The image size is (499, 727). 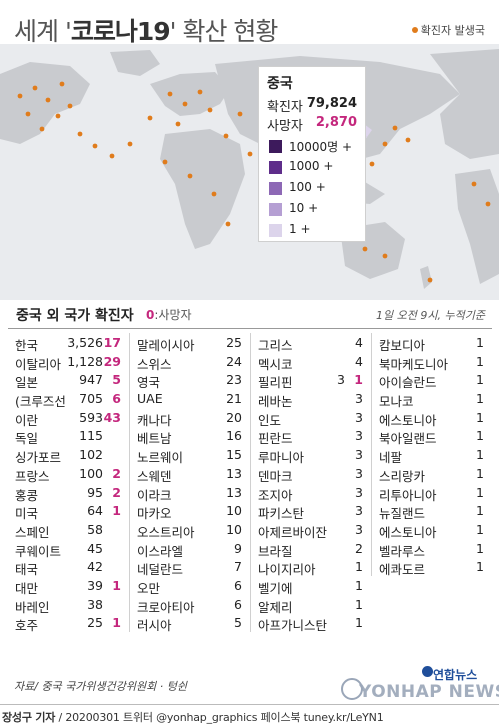 I want to click on confirmed-count: 705, so click(x=91, y=399).